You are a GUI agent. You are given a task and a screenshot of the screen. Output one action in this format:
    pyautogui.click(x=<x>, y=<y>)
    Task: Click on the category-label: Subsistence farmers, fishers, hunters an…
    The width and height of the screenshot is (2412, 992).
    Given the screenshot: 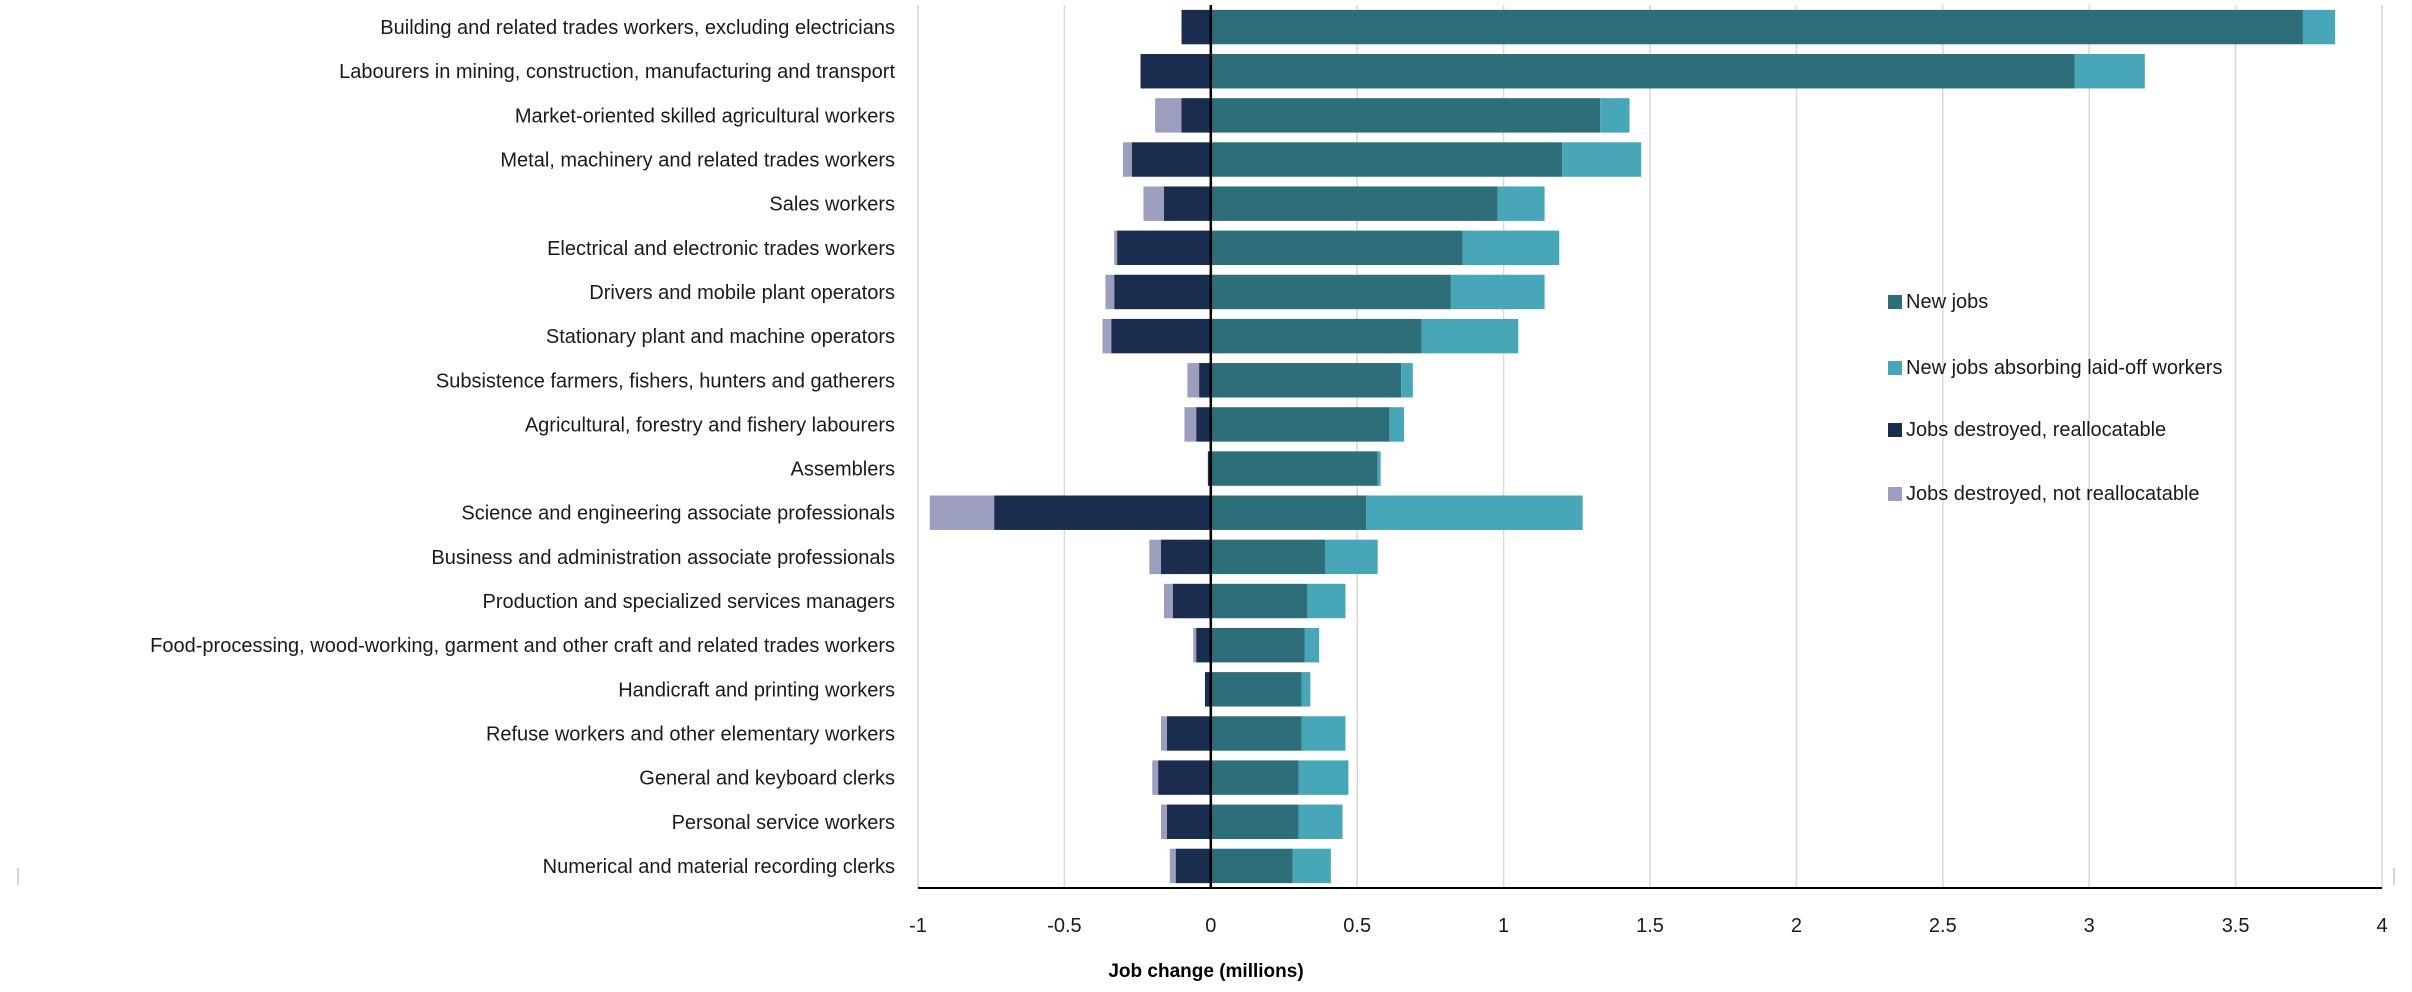 What is the action you would take?
    pyautogui.click(x=665, y=381)
    